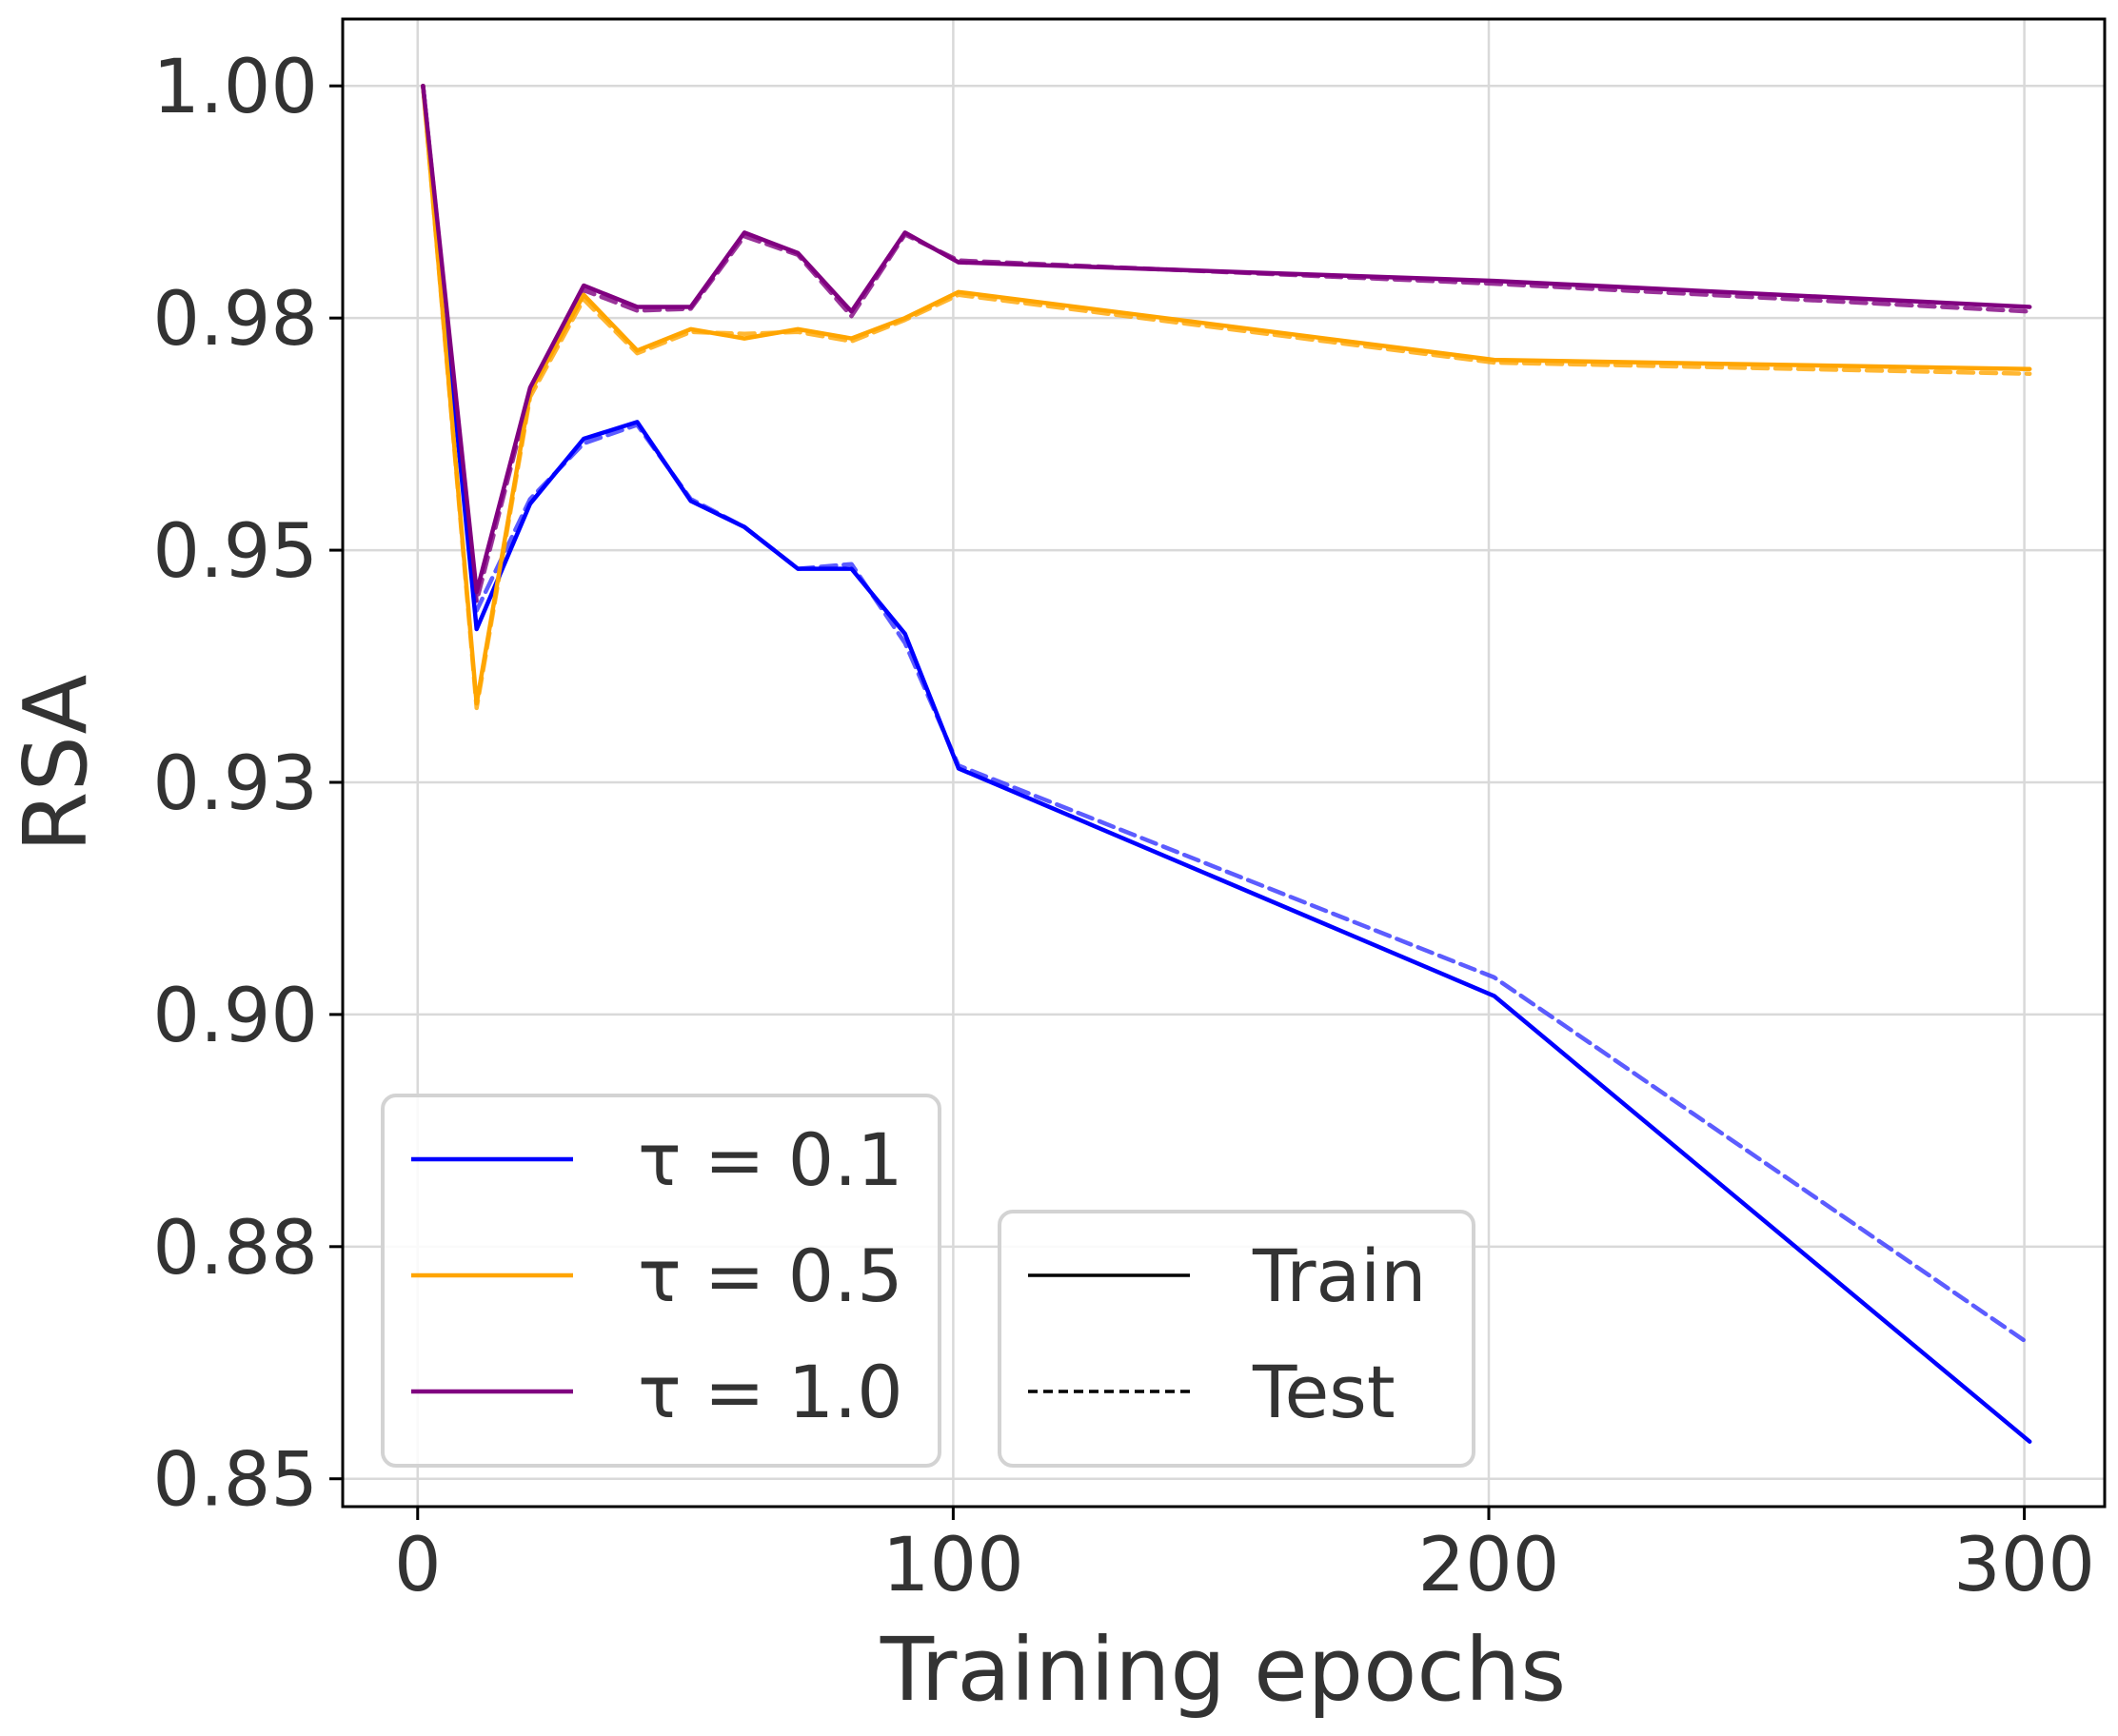  Describe the element at coordinates (1244, 1557) in the screenshot. I see `x-axis-ticks: 0 100 200 300` at that location.